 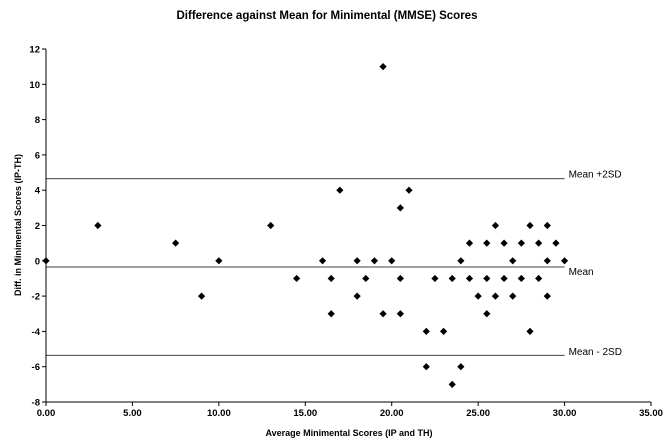 What do you see at coordinates (219, 413) in the screenshot?
I see `x-tick-label: 10.00` at bounding box center [219, 413].